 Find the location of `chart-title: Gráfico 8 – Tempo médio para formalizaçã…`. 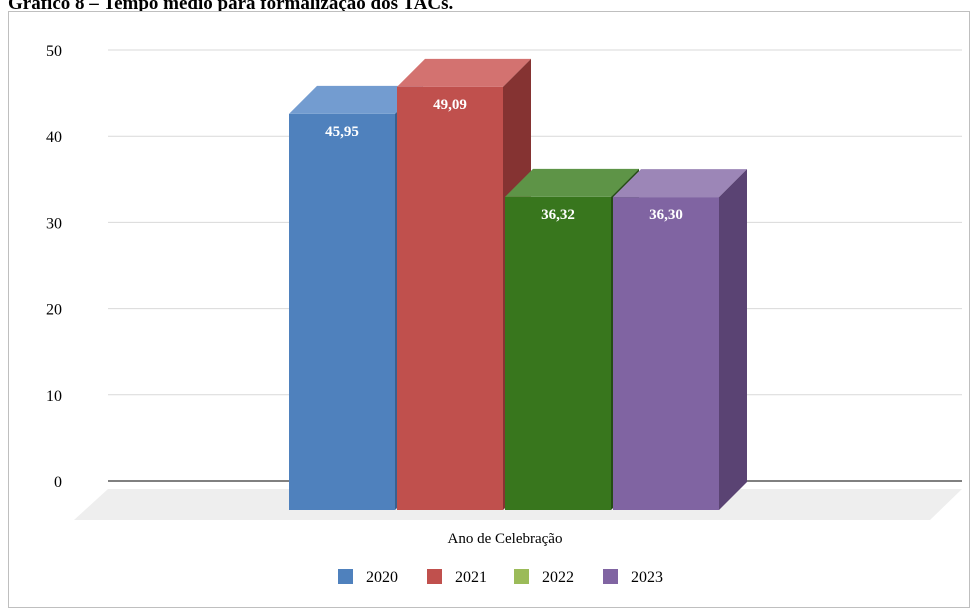

chart-title: Gráfico 8 – Tempo médio para formalizaçã… is located at coordinates (231, 7).